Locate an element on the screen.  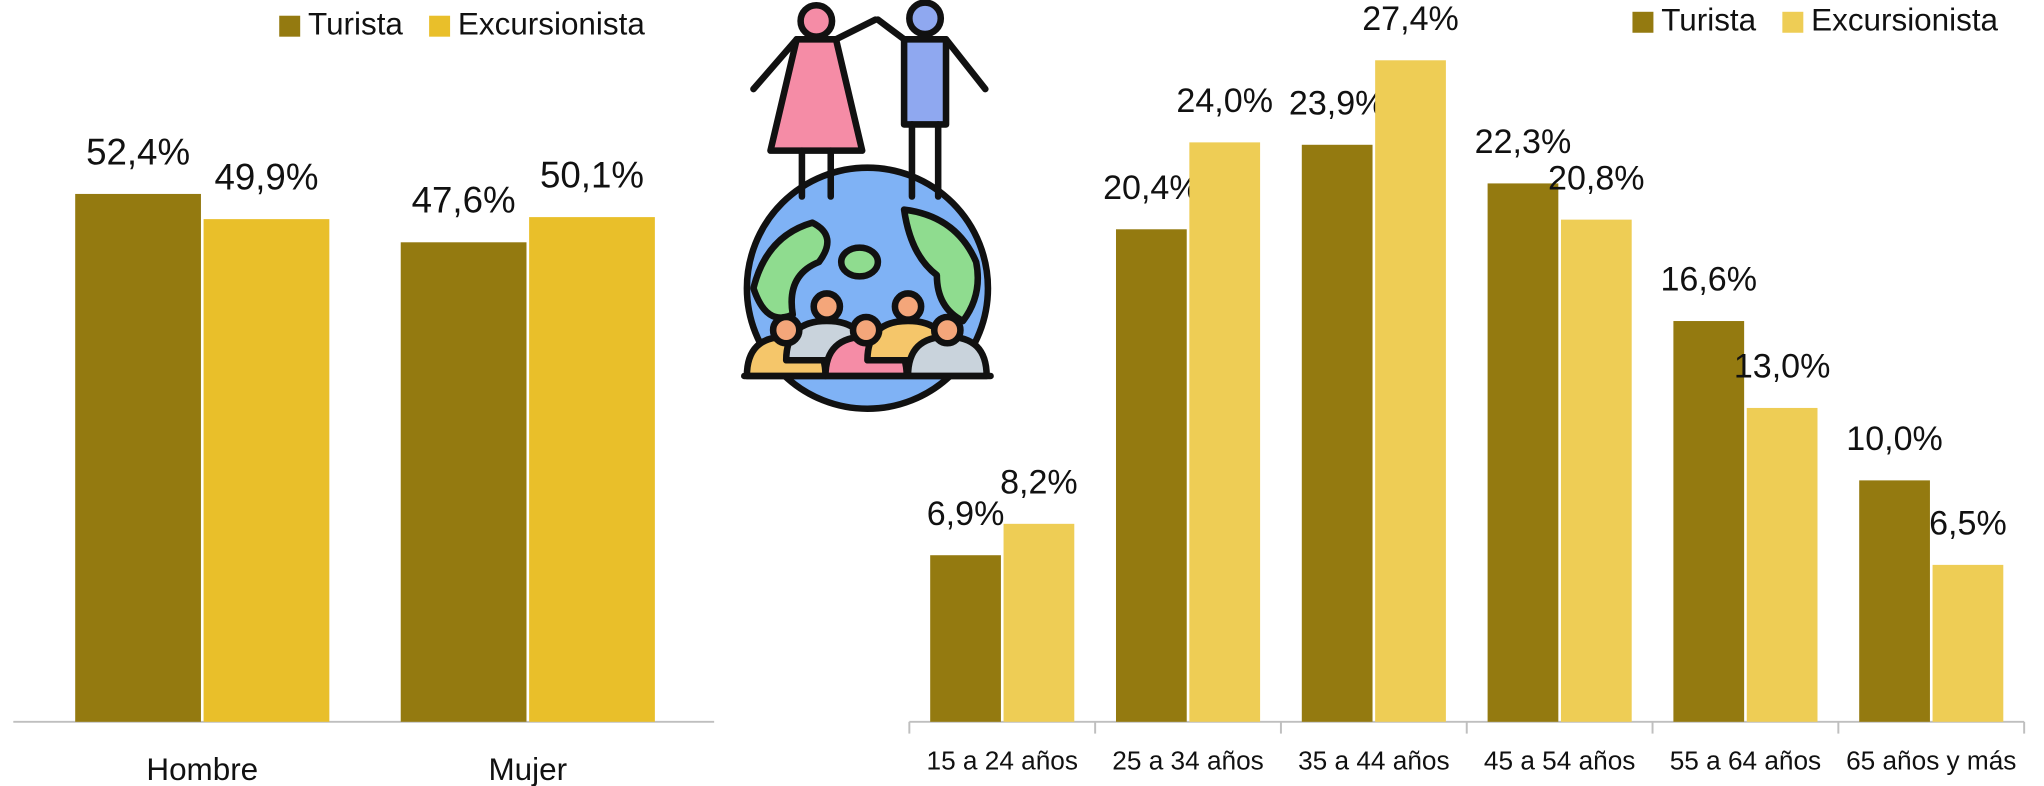
data-label: 10,0% is located at coordinates (1894, 439).